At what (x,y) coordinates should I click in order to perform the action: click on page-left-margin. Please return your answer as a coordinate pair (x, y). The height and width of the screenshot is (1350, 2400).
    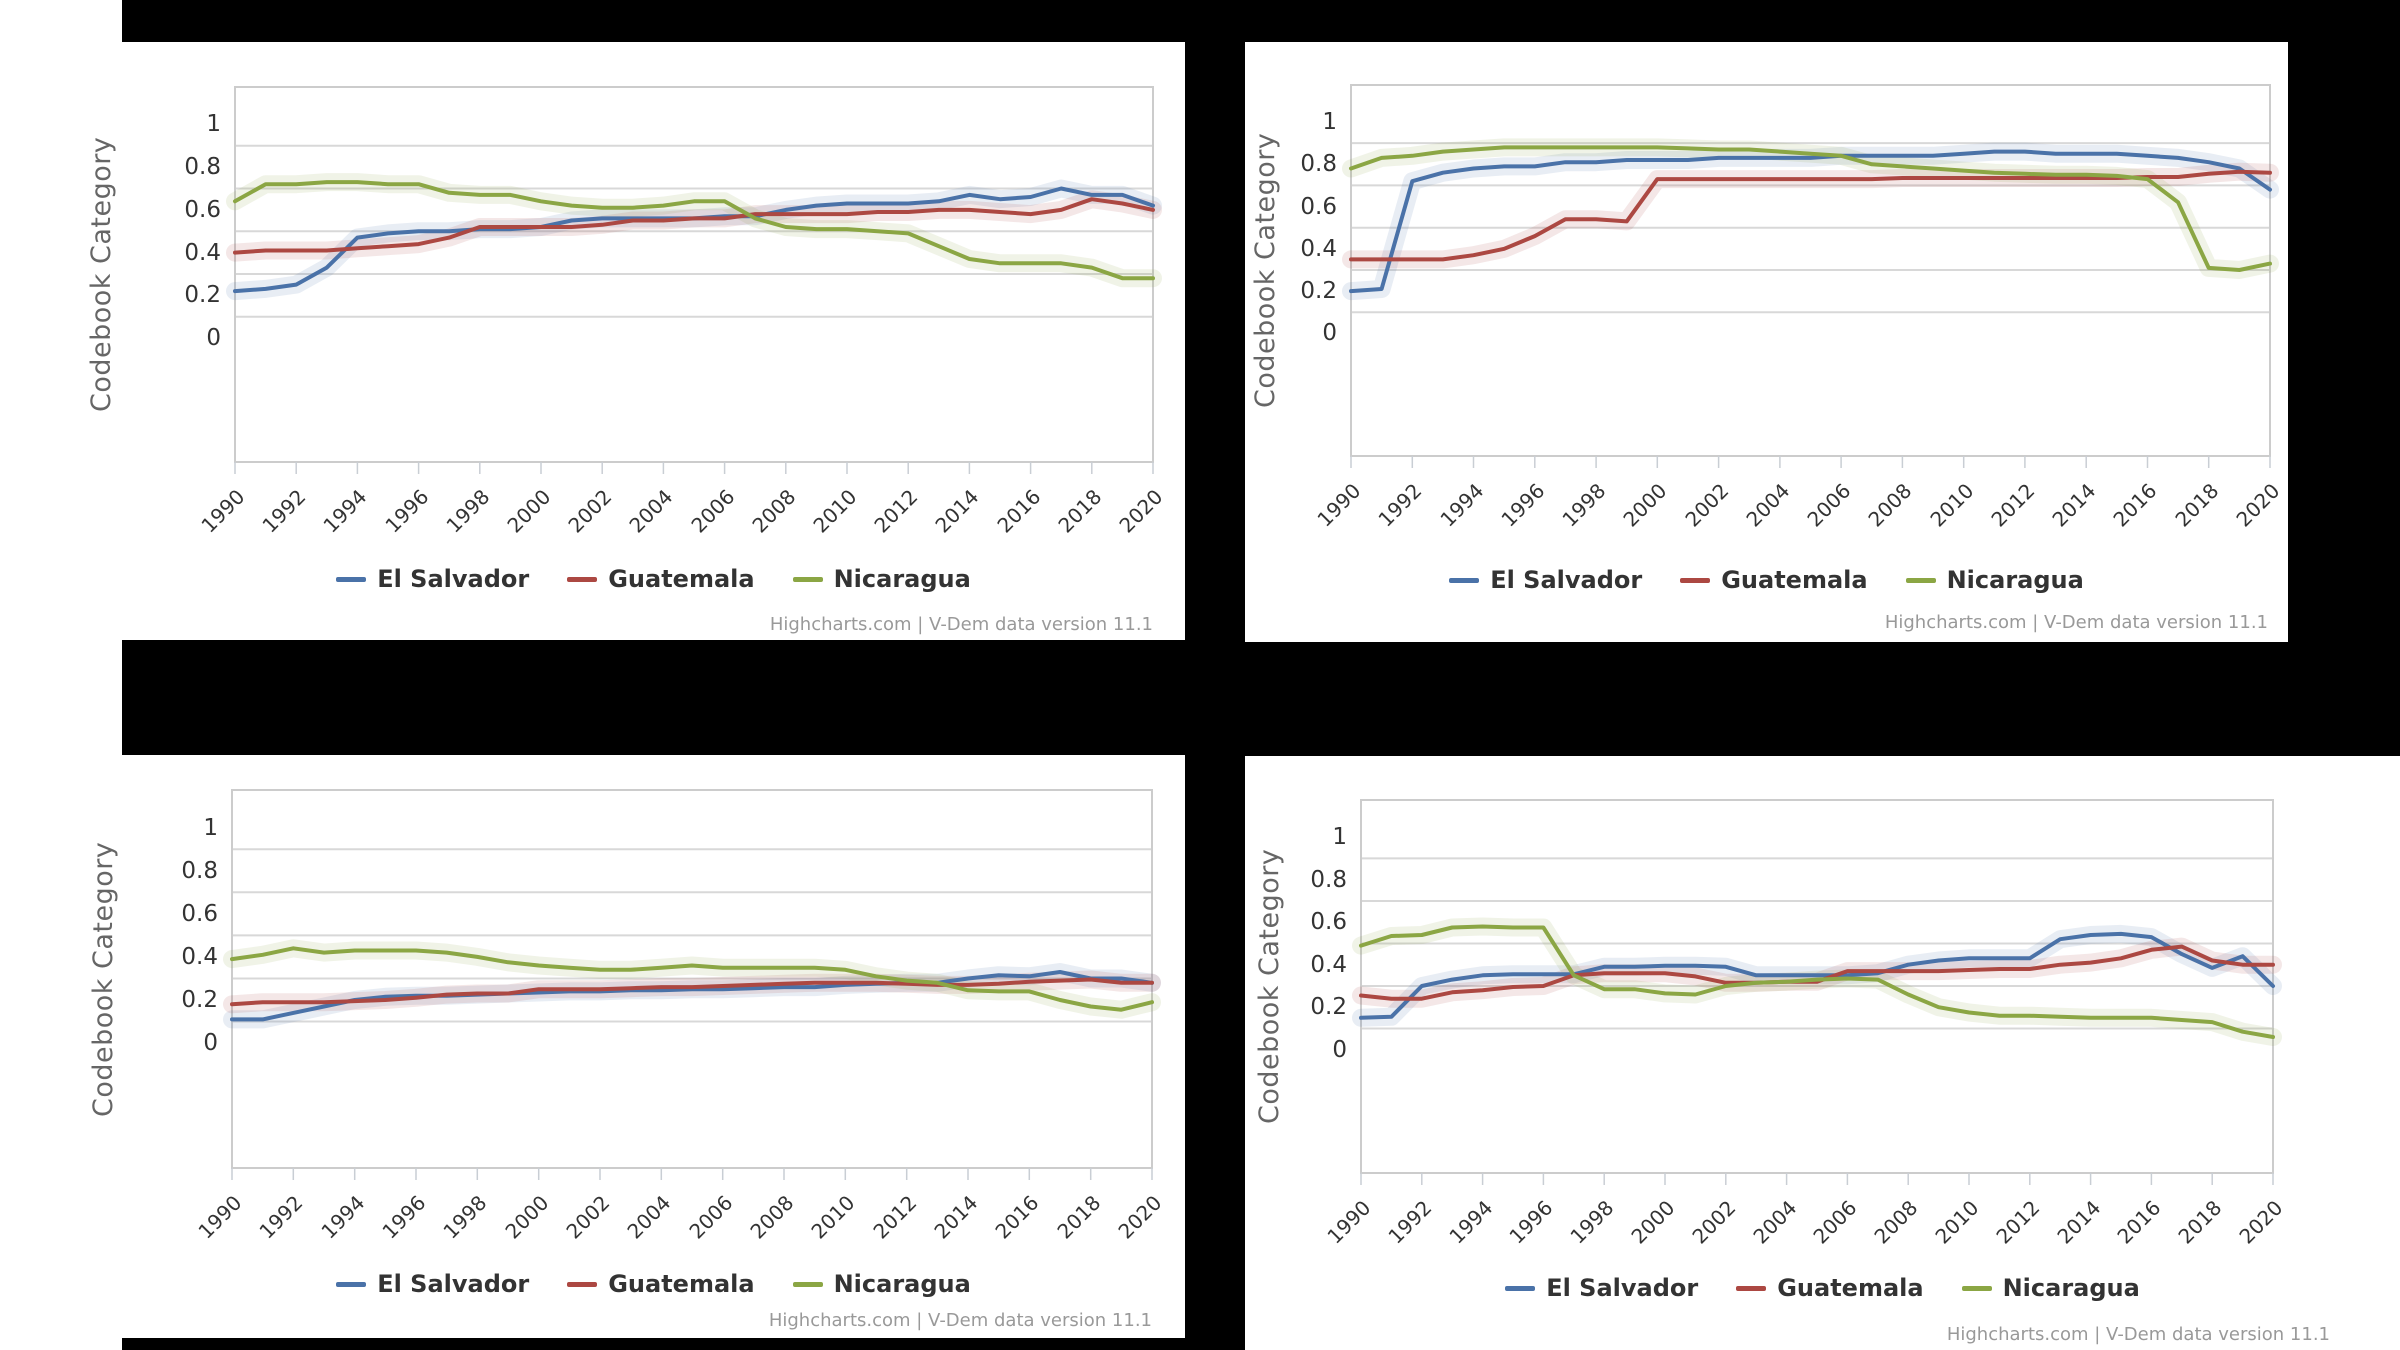
    Looking at the image, I should click on (61, 675).